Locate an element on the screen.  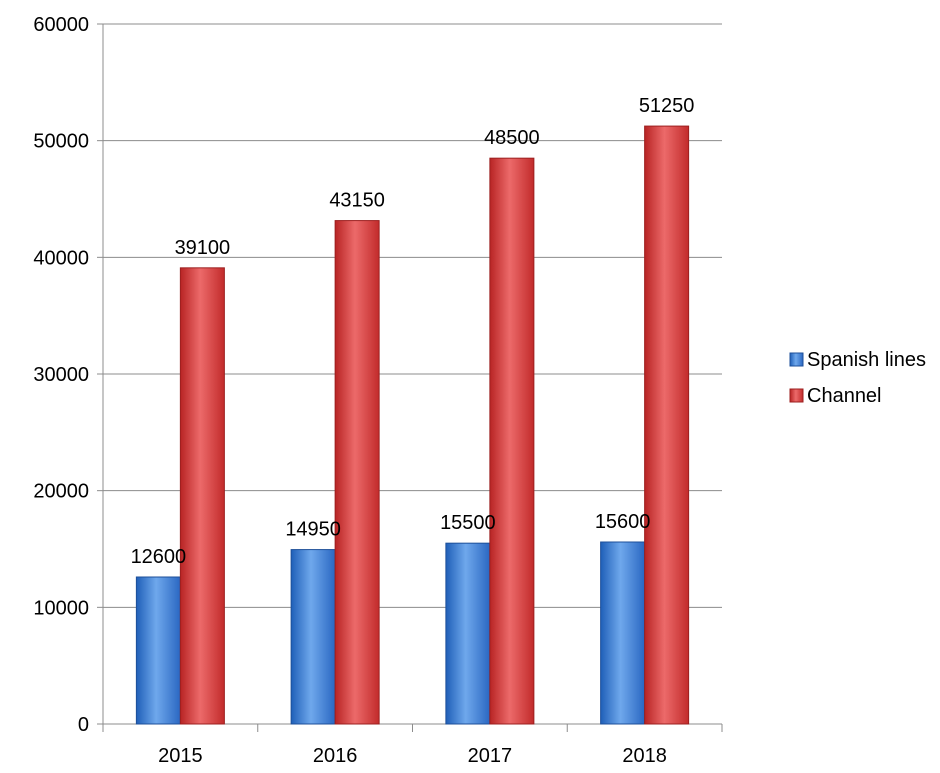
y-tick-label: 40000 is located at coordinates (61, 258).